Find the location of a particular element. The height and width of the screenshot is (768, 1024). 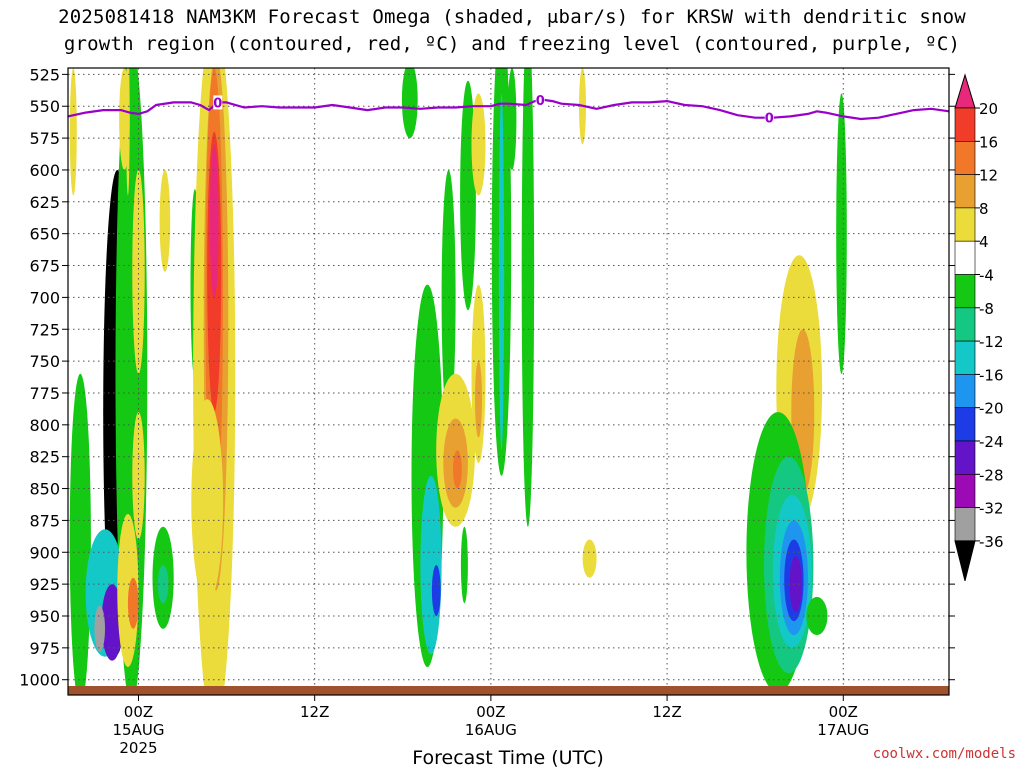

y-tick-label: 875 is located at coordinates (44, 520).